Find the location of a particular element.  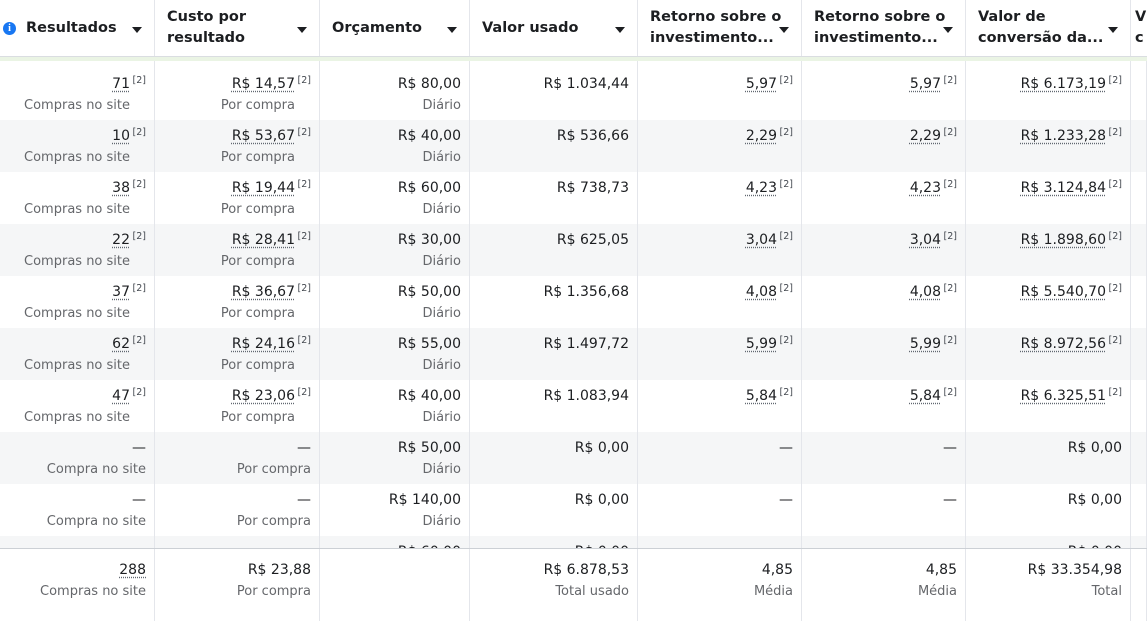

cell-value: R$ 28,41 is located at coordinates (263, 240).